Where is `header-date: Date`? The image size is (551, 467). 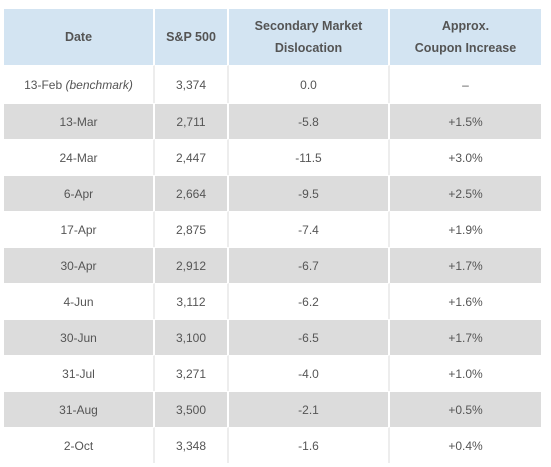
header-date: Date is located at coordinates (79, 37).